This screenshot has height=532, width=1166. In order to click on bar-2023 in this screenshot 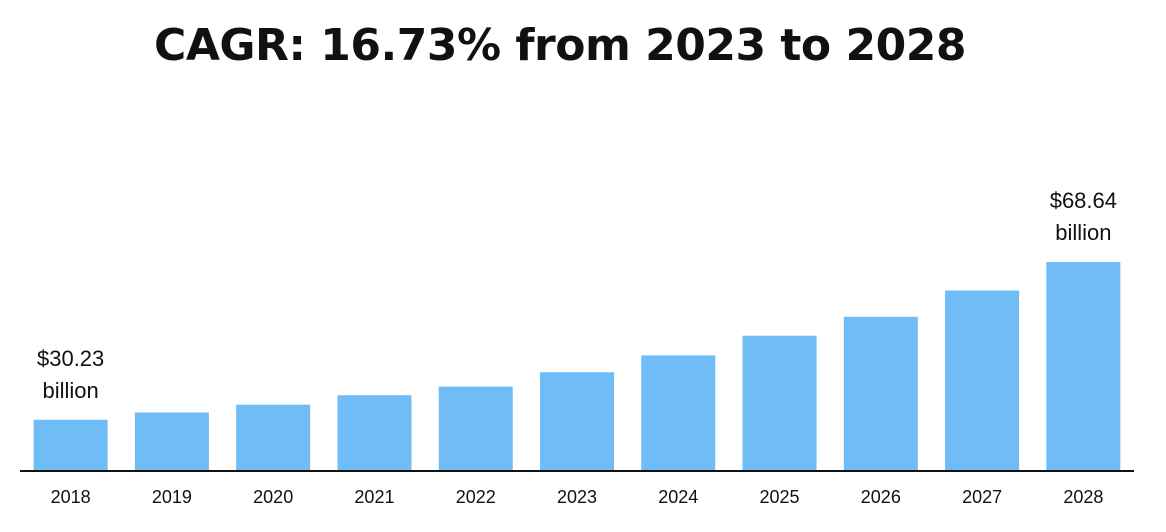, I will do `click(577, 421)`.